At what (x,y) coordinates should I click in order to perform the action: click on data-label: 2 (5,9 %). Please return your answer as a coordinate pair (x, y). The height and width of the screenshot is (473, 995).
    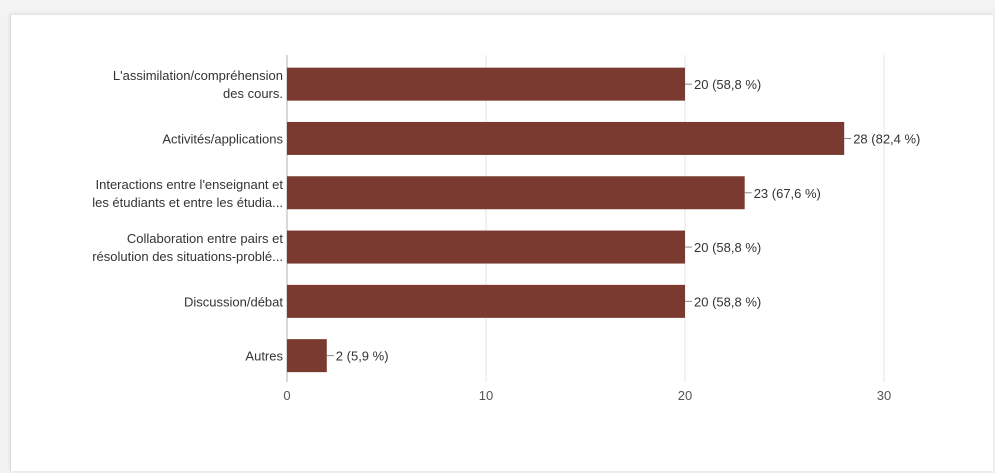
    Looking at the image, I should click on (362, 356).